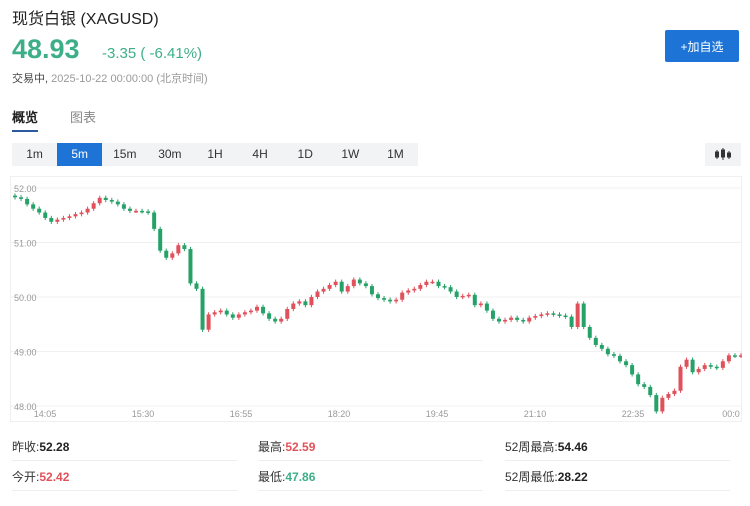 The image size is (750, 506). I want to click on stat-item: 52周最高:54.46, so click(546, 446).